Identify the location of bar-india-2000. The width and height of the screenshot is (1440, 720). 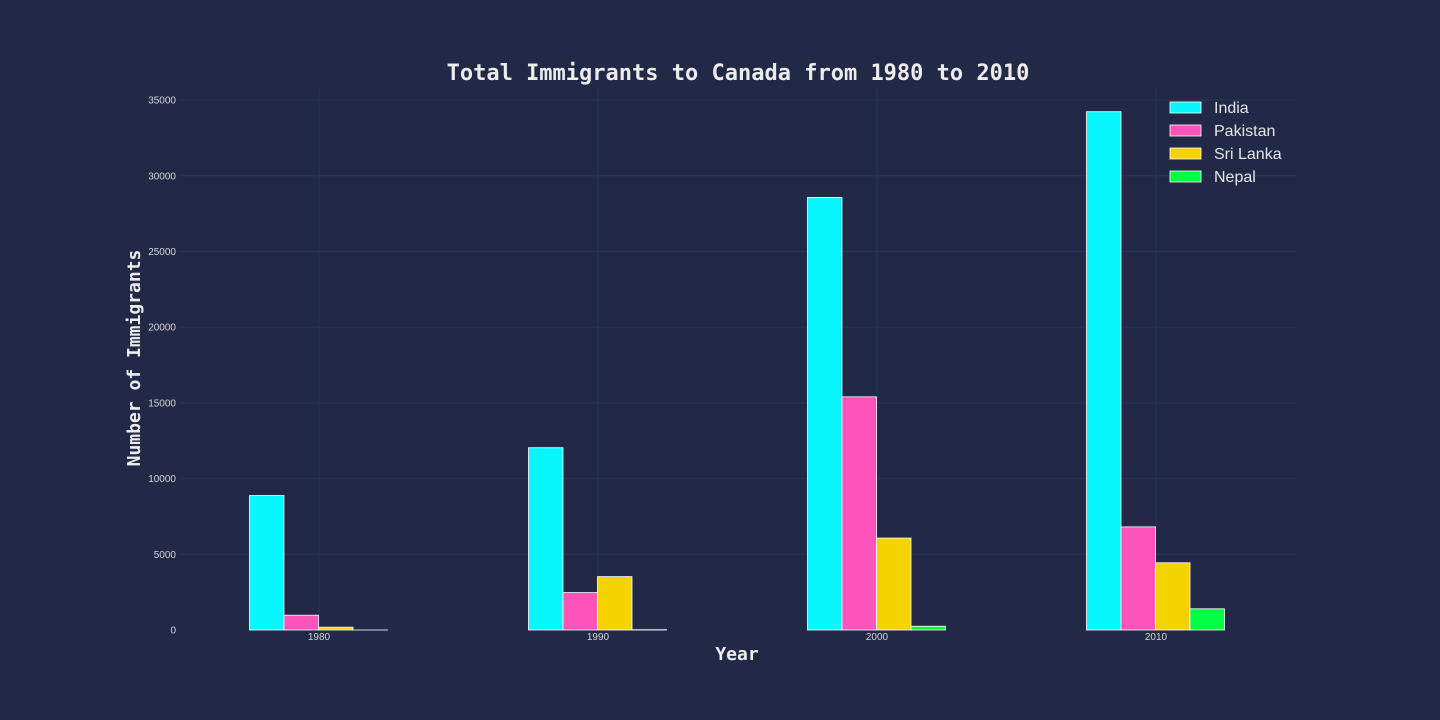
(825, 414).